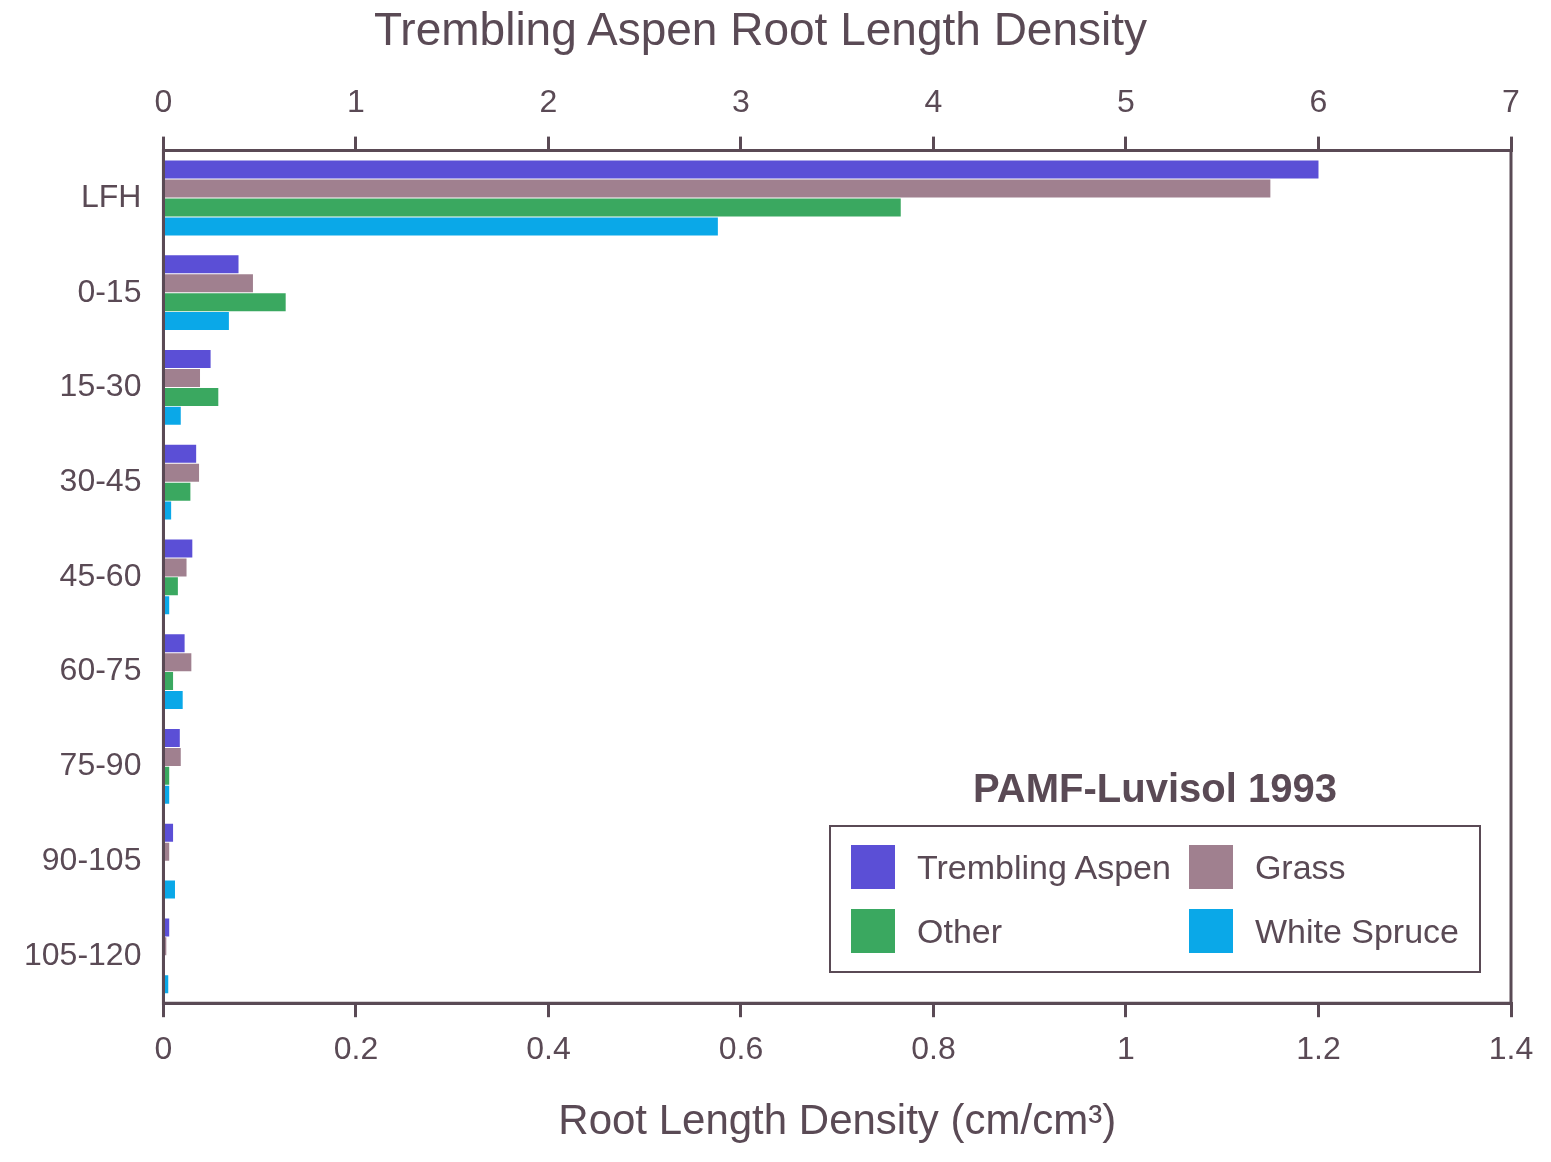 This screenshot has width=1551, height=1162. What do you see at coordinates (1318, 1048) in the screenshot?
I see `x-tick-label: 1.2` at bounding box center [1318, 1048].